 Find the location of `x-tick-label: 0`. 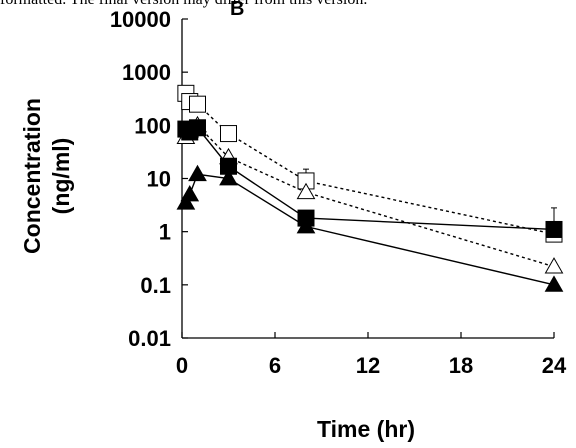

x-tick-label: 0 is located at coordinates (182, 365).